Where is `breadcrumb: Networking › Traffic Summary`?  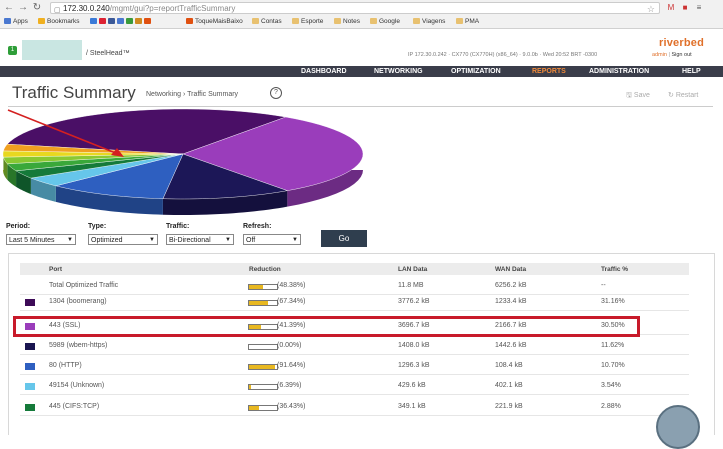
breadcrumb: Networking › Traffic Summary is located at coordinates (192, 94).